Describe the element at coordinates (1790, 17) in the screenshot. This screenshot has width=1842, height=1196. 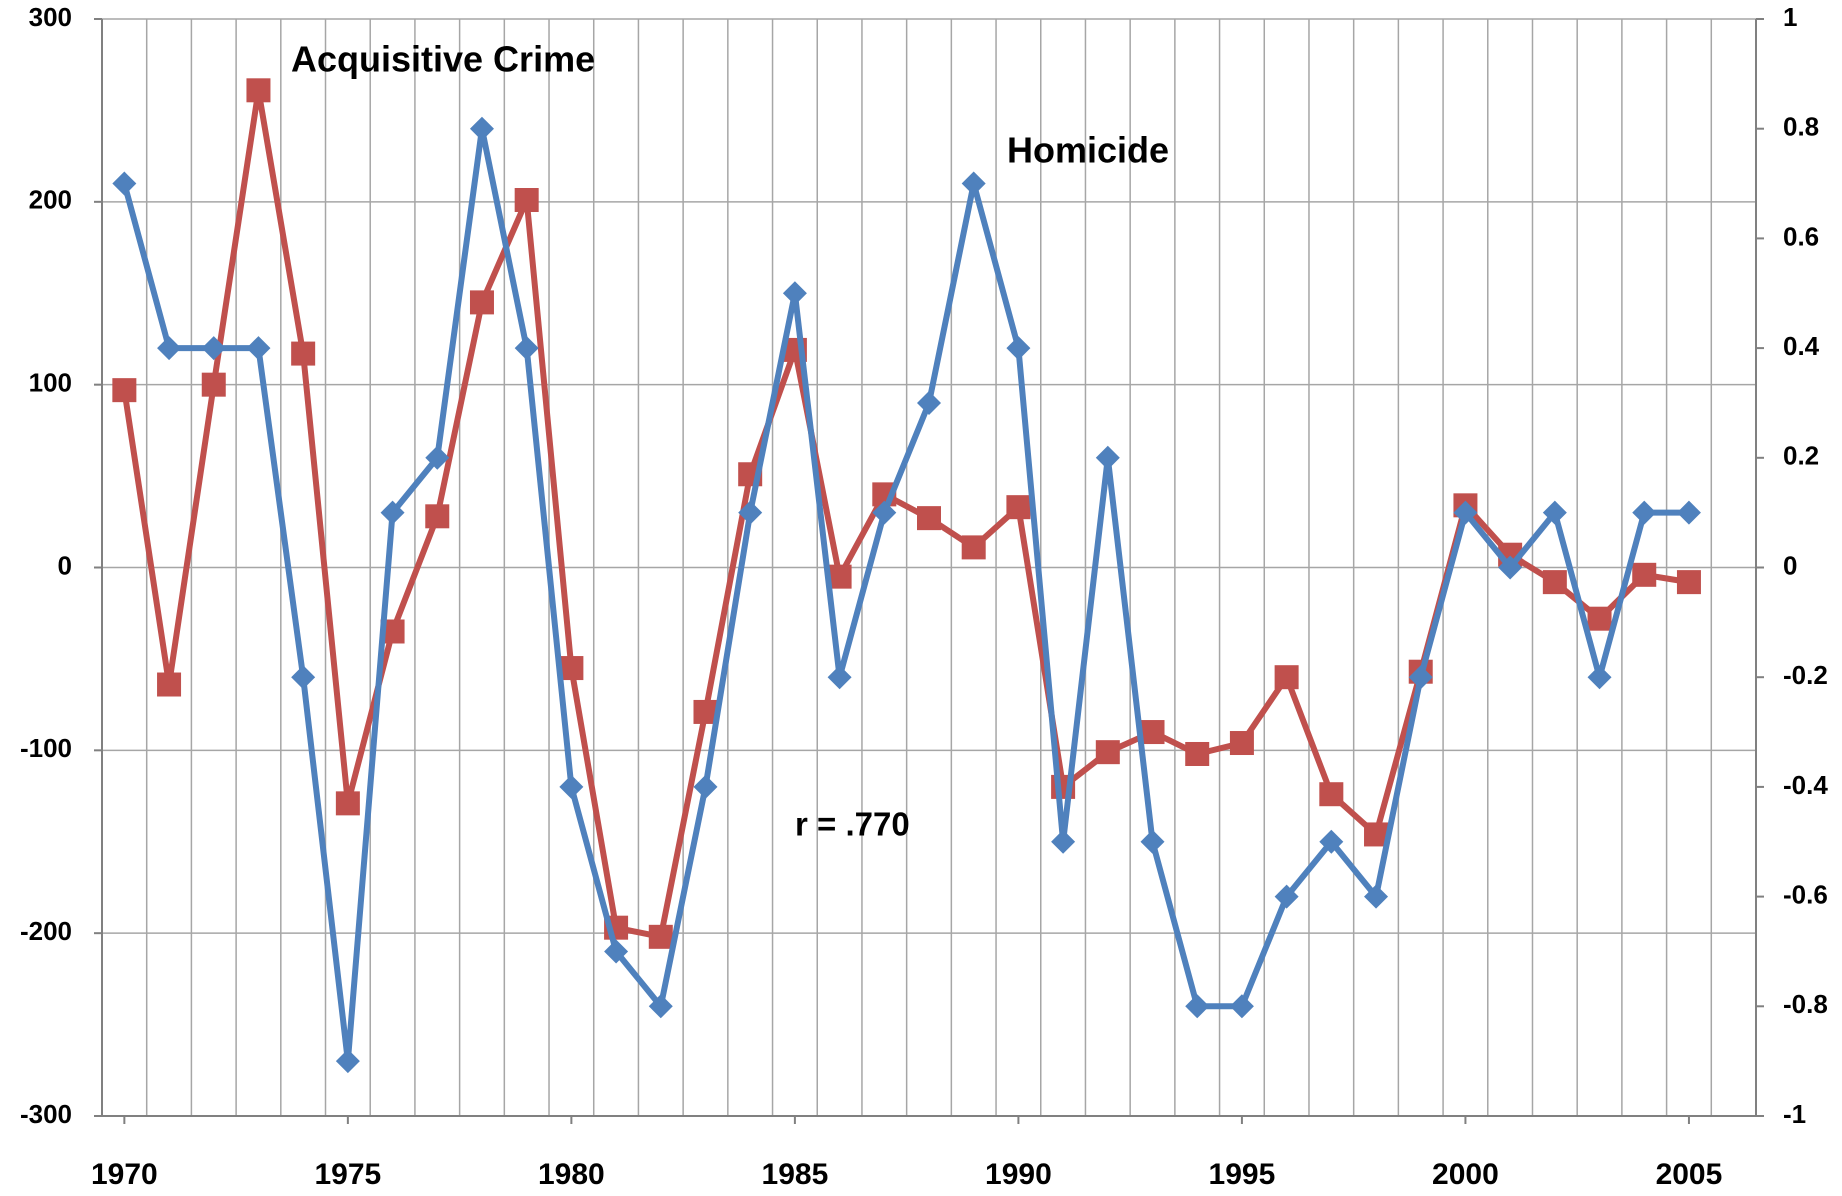
I see `y2-tick-label: 1` at that location.